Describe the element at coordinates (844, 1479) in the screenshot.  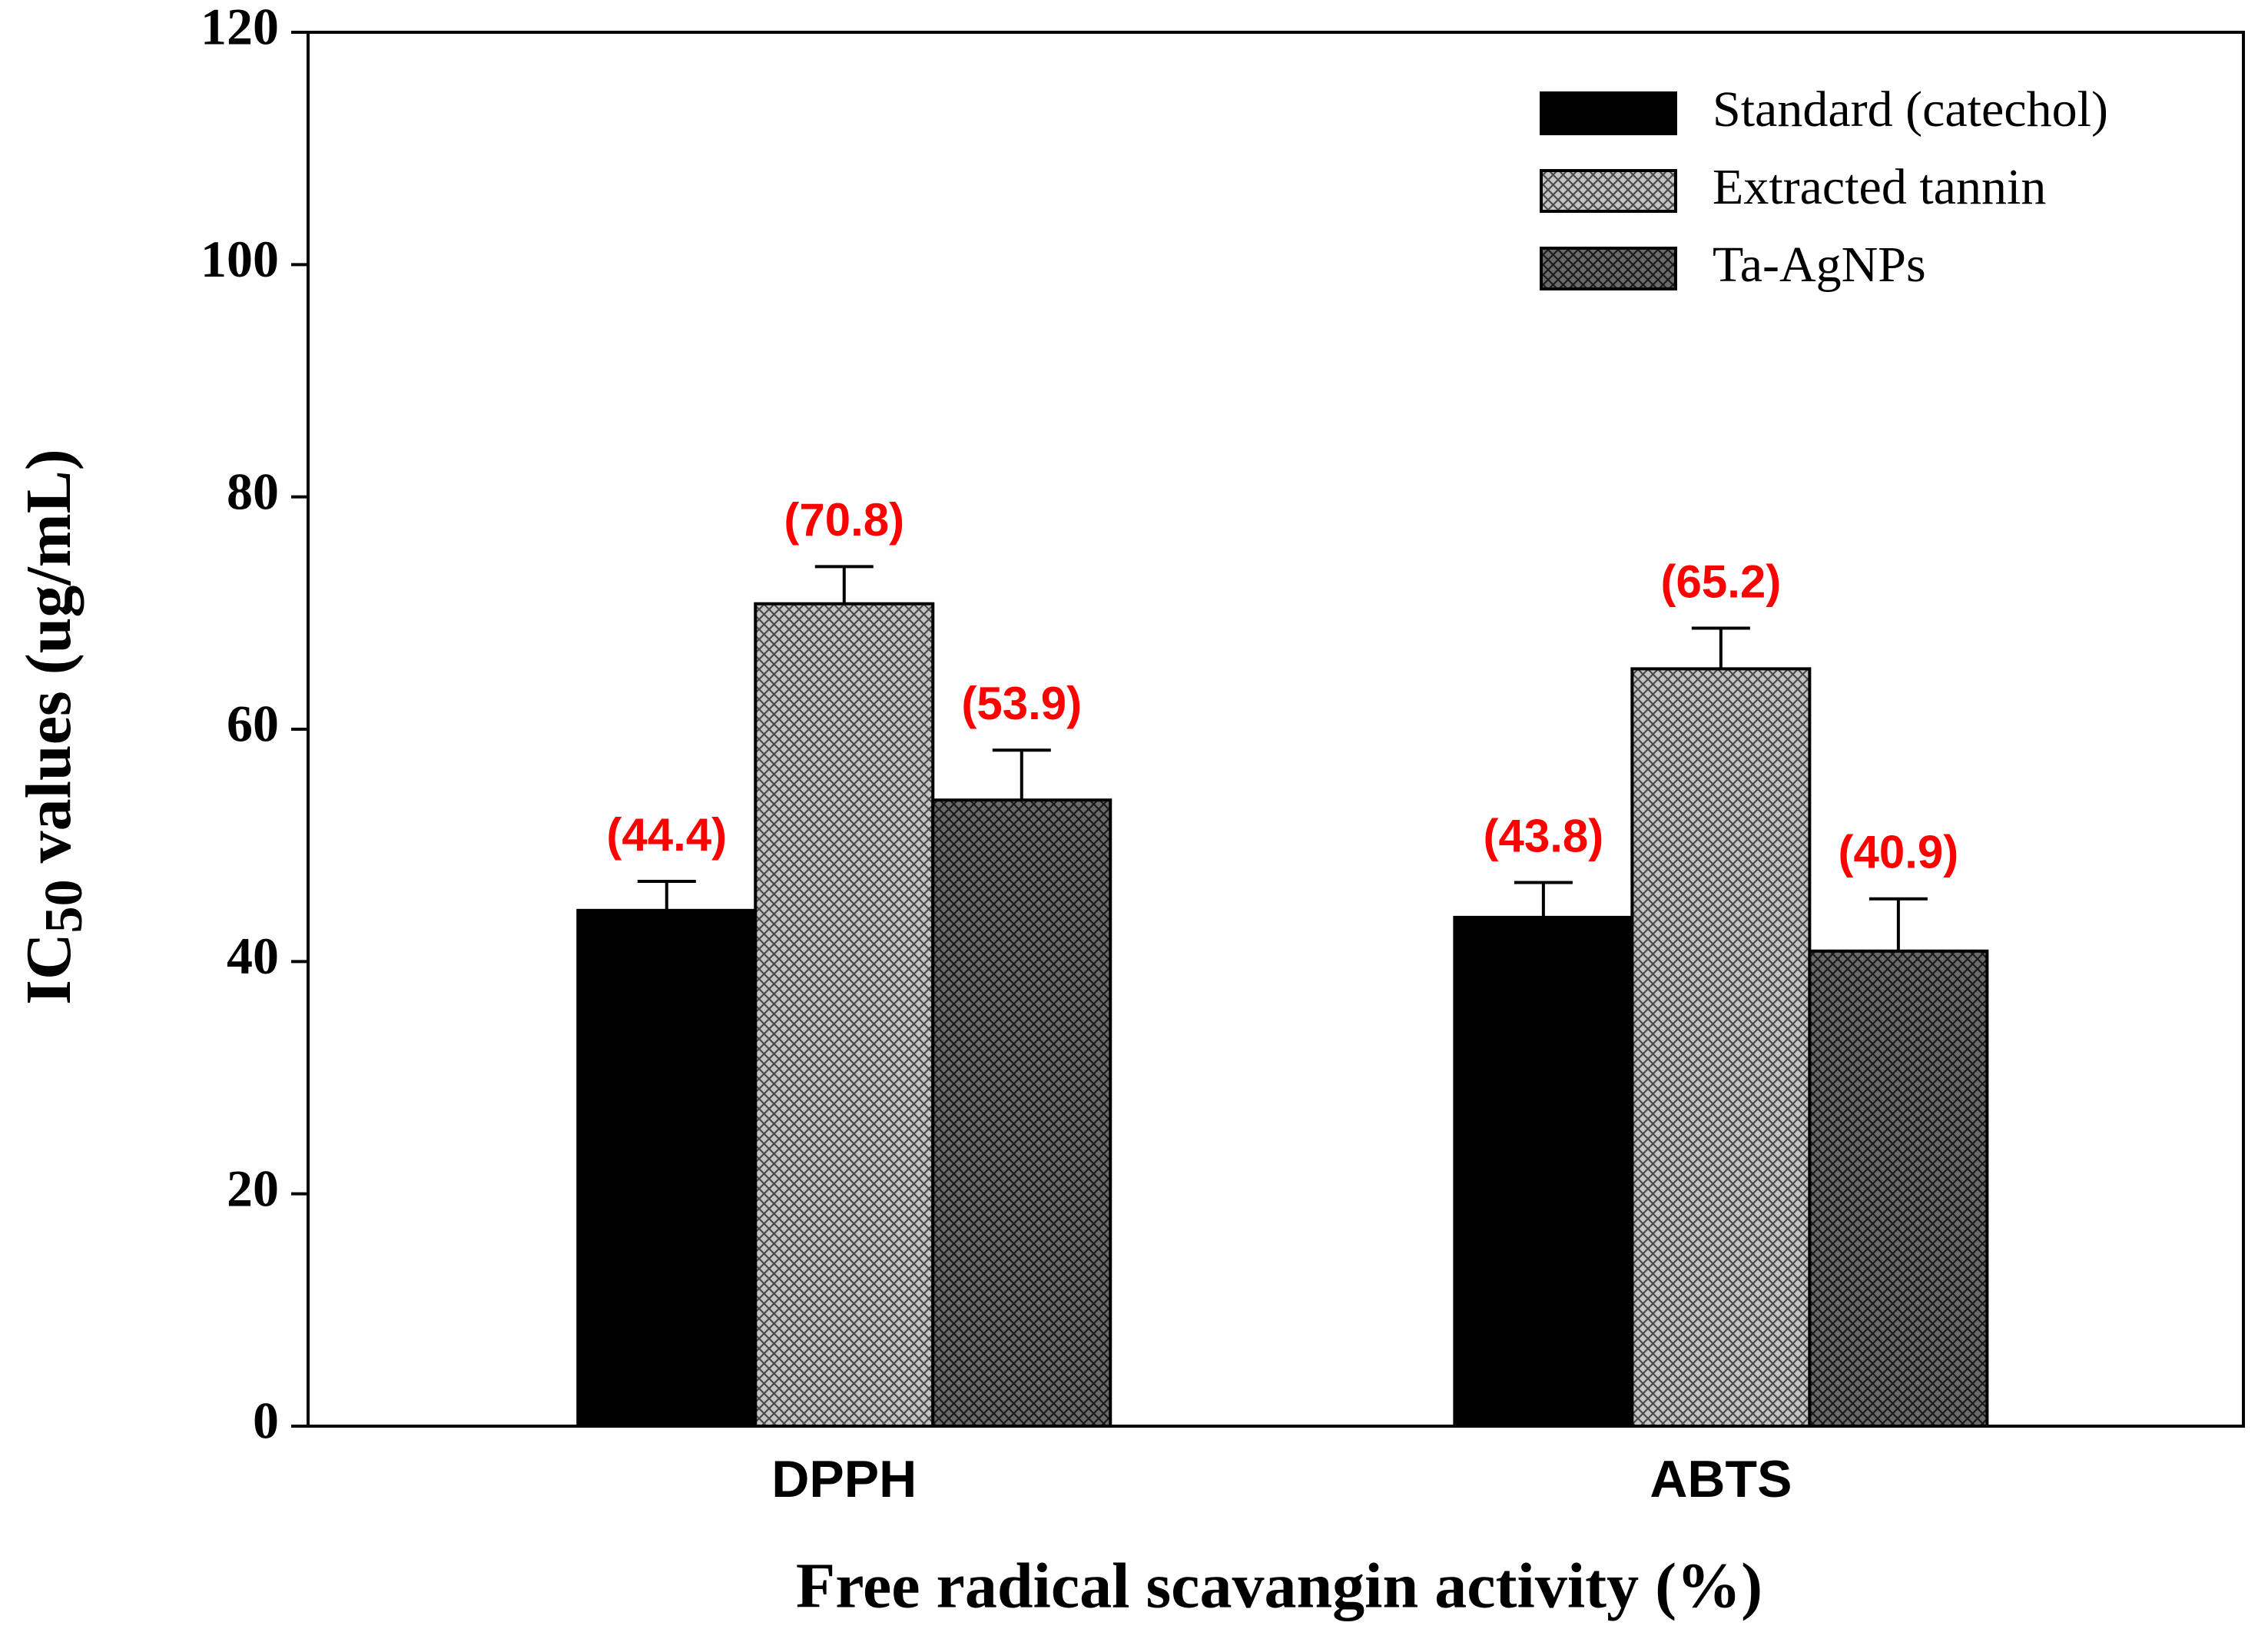
I see `x-tick-label: DPPH` at that location.